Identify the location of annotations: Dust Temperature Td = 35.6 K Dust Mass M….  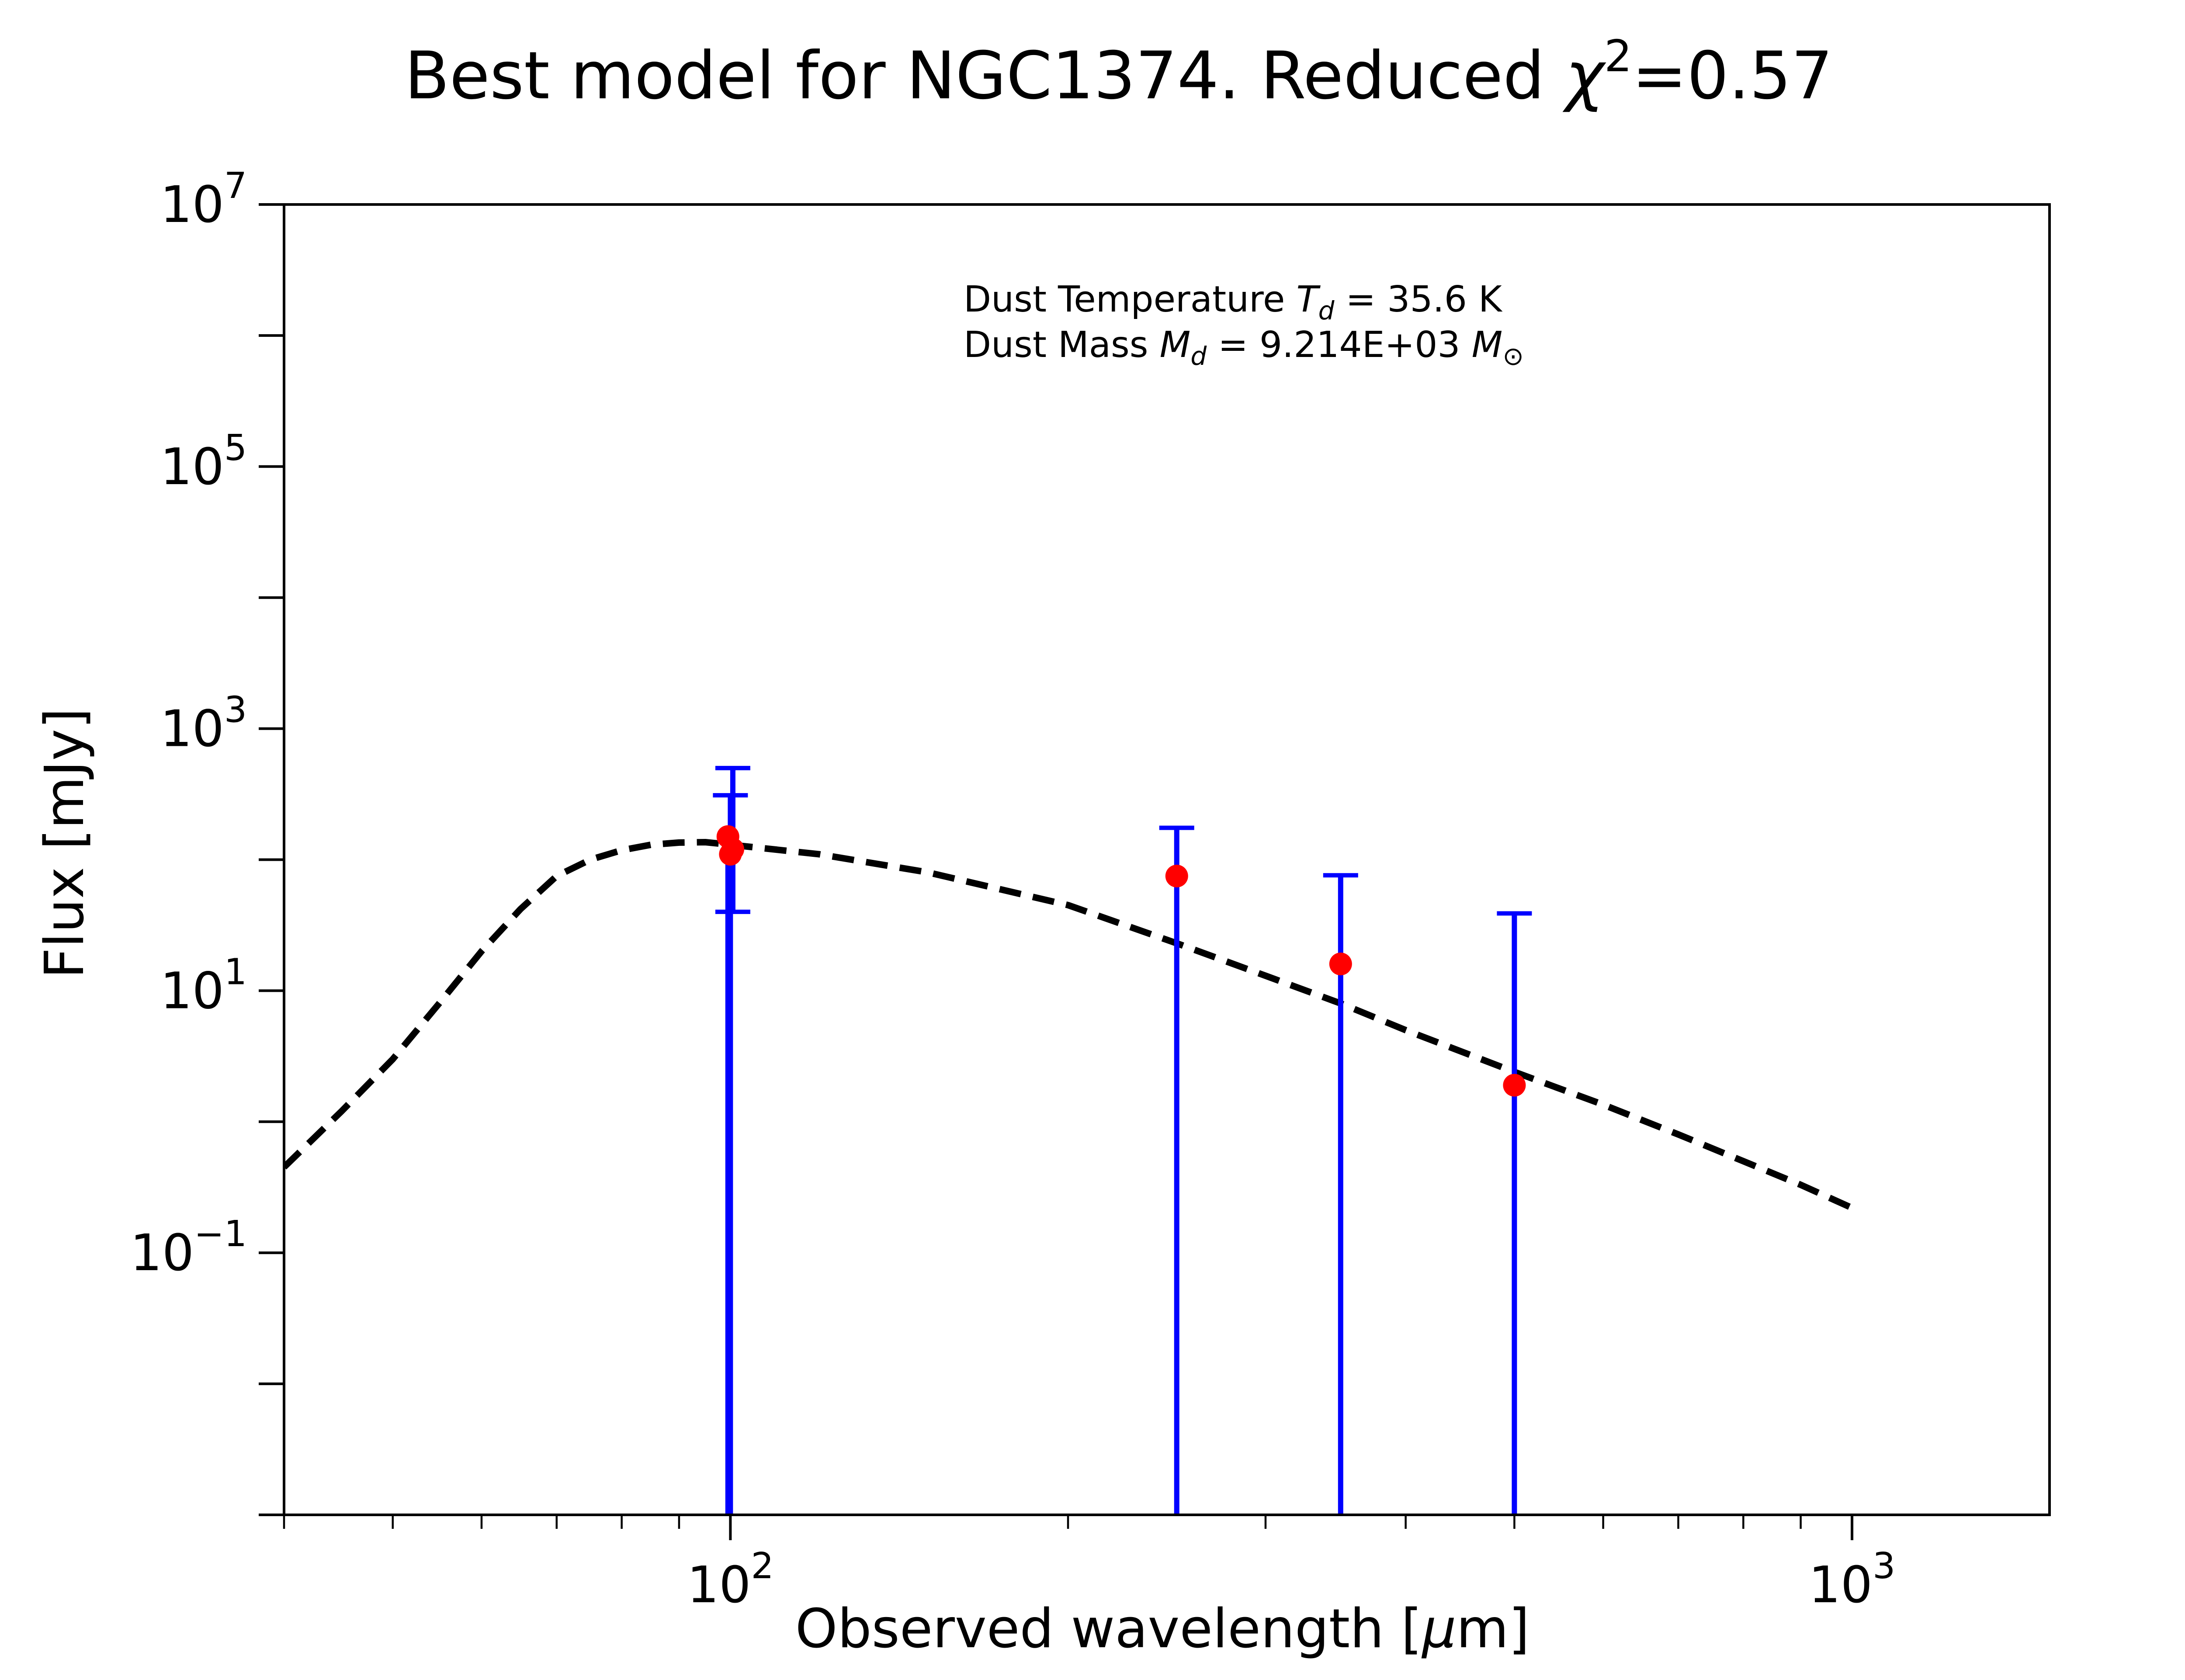
(1244, 325).